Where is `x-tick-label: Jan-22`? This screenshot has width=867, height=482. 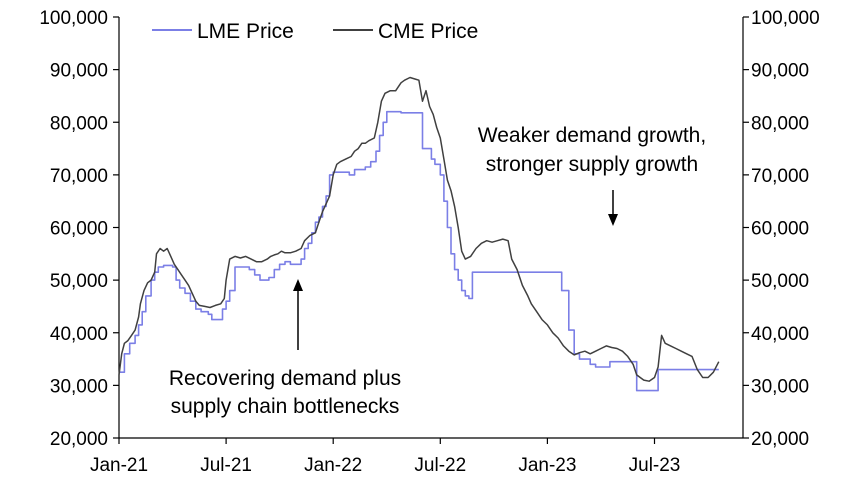 x-tick-label: Jan-22 is located at coordinates (333, 465).